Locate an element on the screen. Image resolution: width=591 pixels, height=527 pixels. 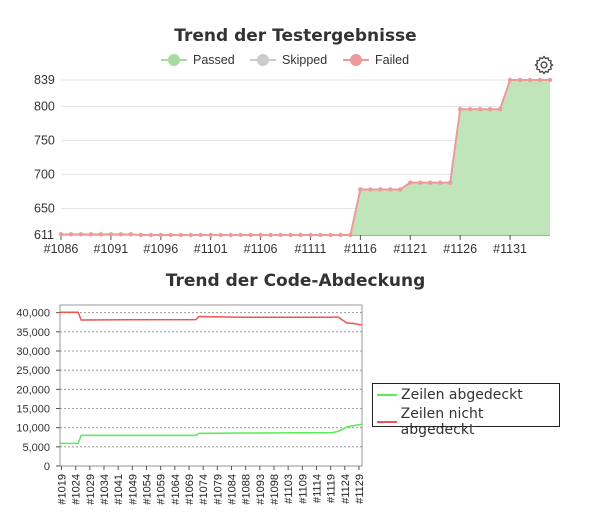
legend-failed: Failed is located at coordinates (376, 60).